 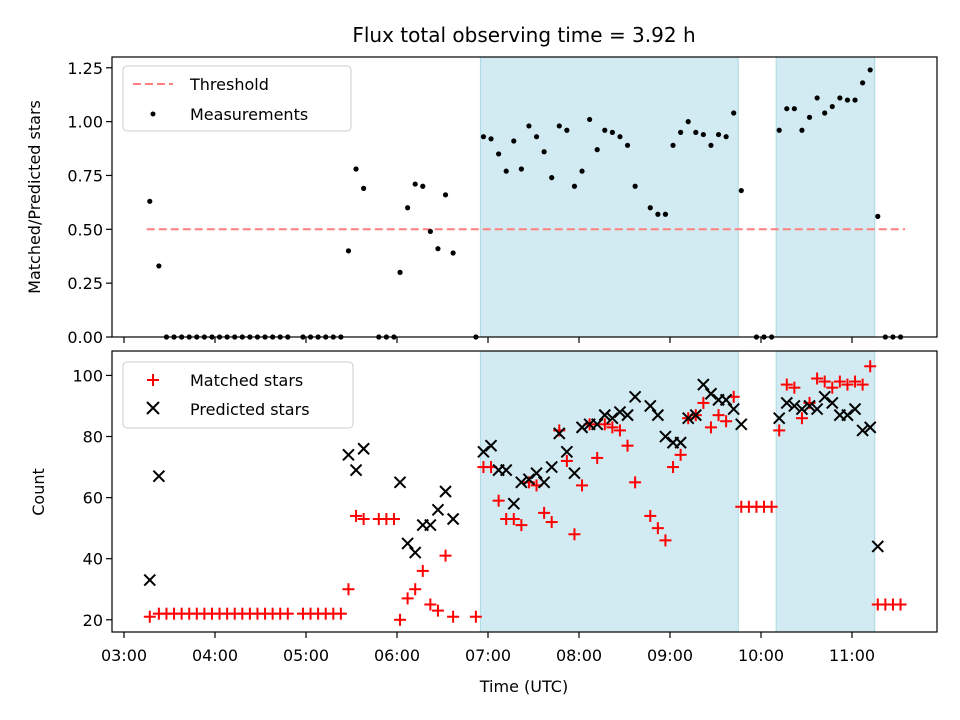 I want to click on x-tick-label: 07:00, so click(x=488, y=655).